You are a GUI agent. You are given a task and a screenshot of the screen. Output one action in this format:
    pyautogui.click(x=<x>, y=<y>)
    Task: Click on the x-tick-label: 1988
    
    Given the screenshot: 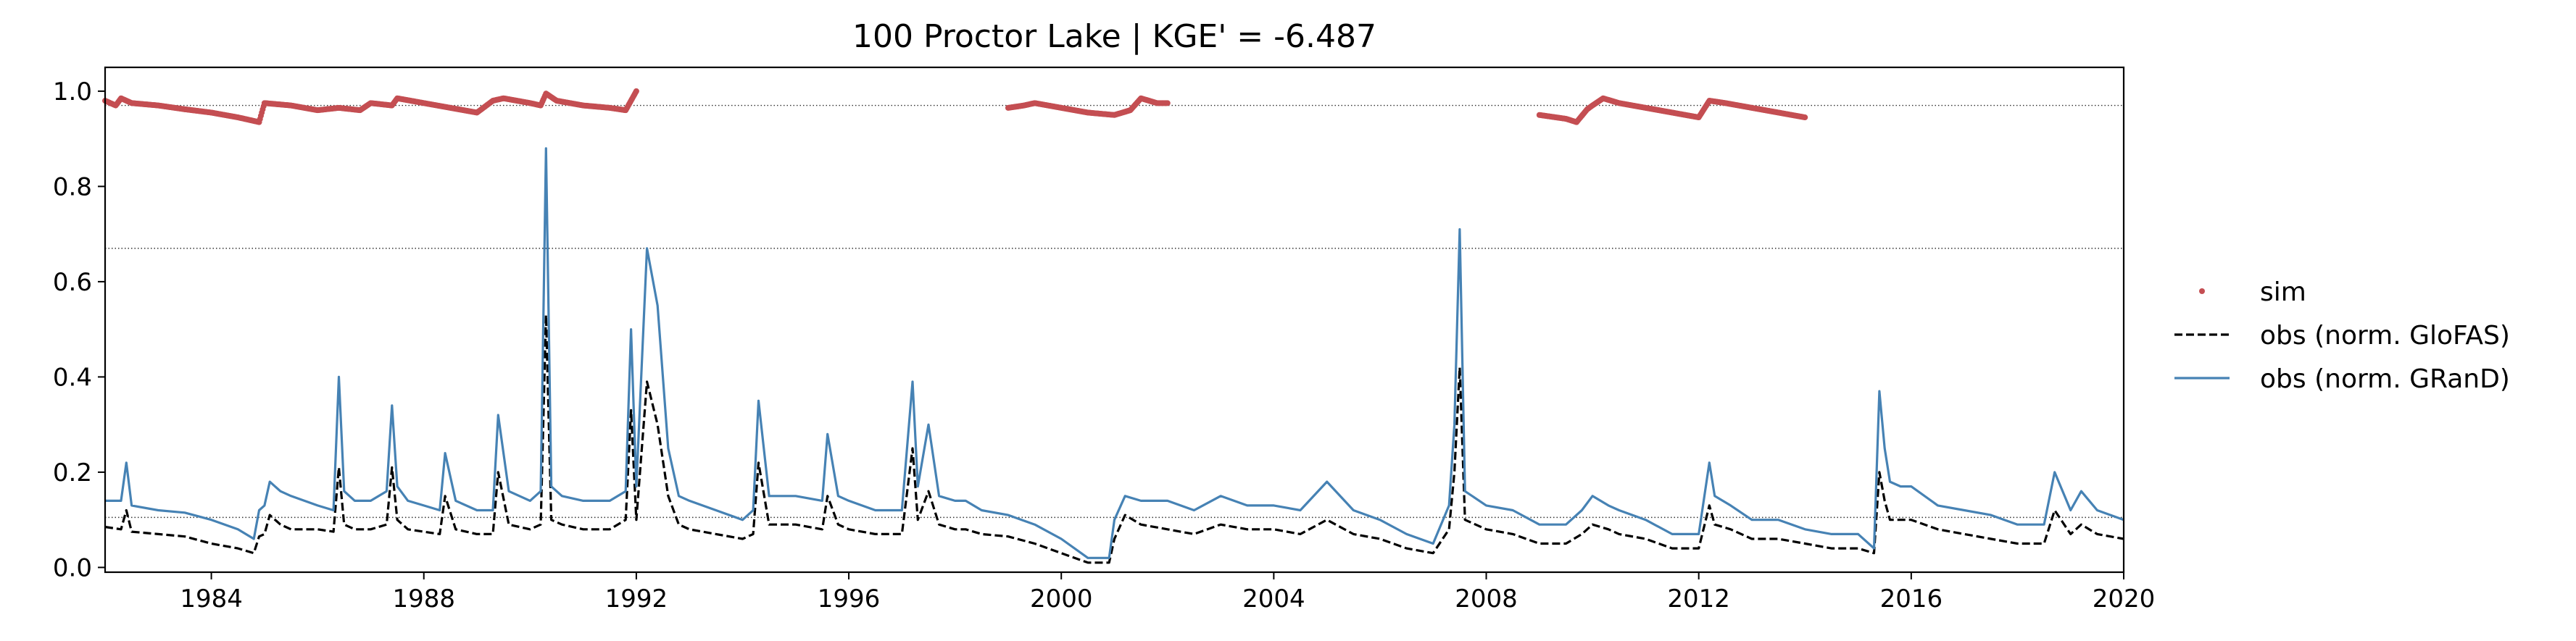 What is the action you would take?
    pyautogui.click(x=423, y=599)
    